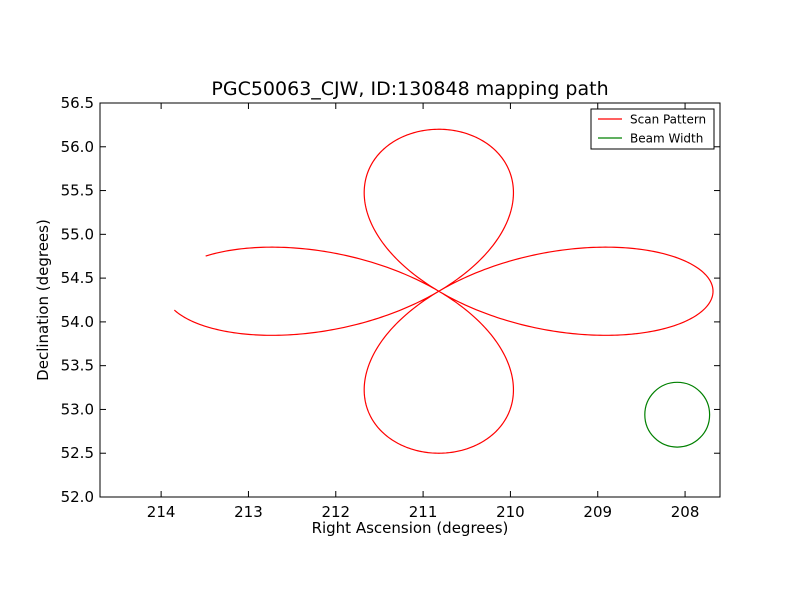 This screenshot has height=600, width=800. I want to click on x-tick-label: 211, so click(423, 512).